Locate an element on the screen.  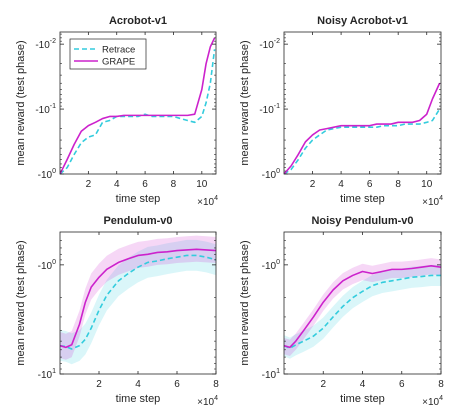
legend-box is located at coordinates (108, 54).